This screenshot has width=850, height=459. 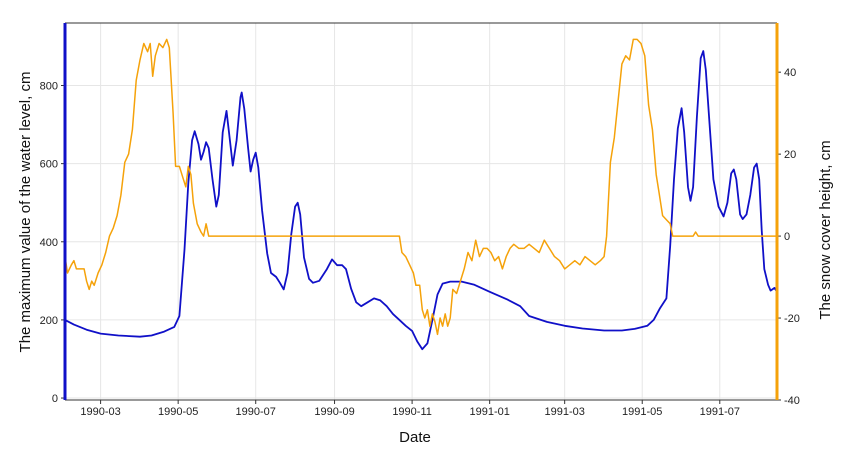 What do you see at coordinates (25, 212) in the screenshot?
I see `left-y-axis-title: The maximum value of the water level, cm` at bounding box center [25, 212].